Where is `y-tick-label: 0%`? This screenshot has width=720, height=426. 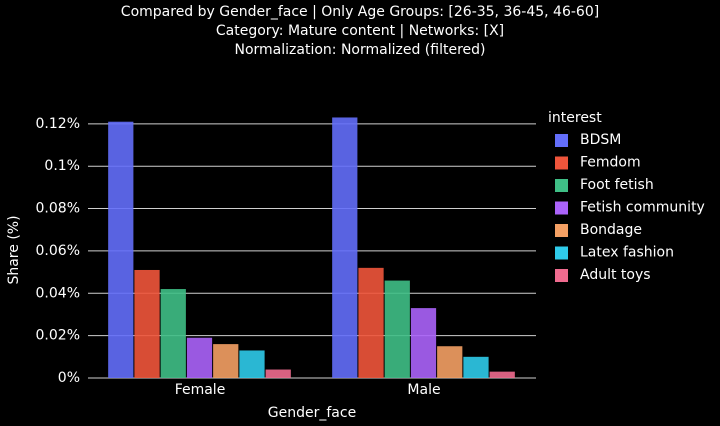 y-tick-label: 0% is located at coordinates (69, 378).